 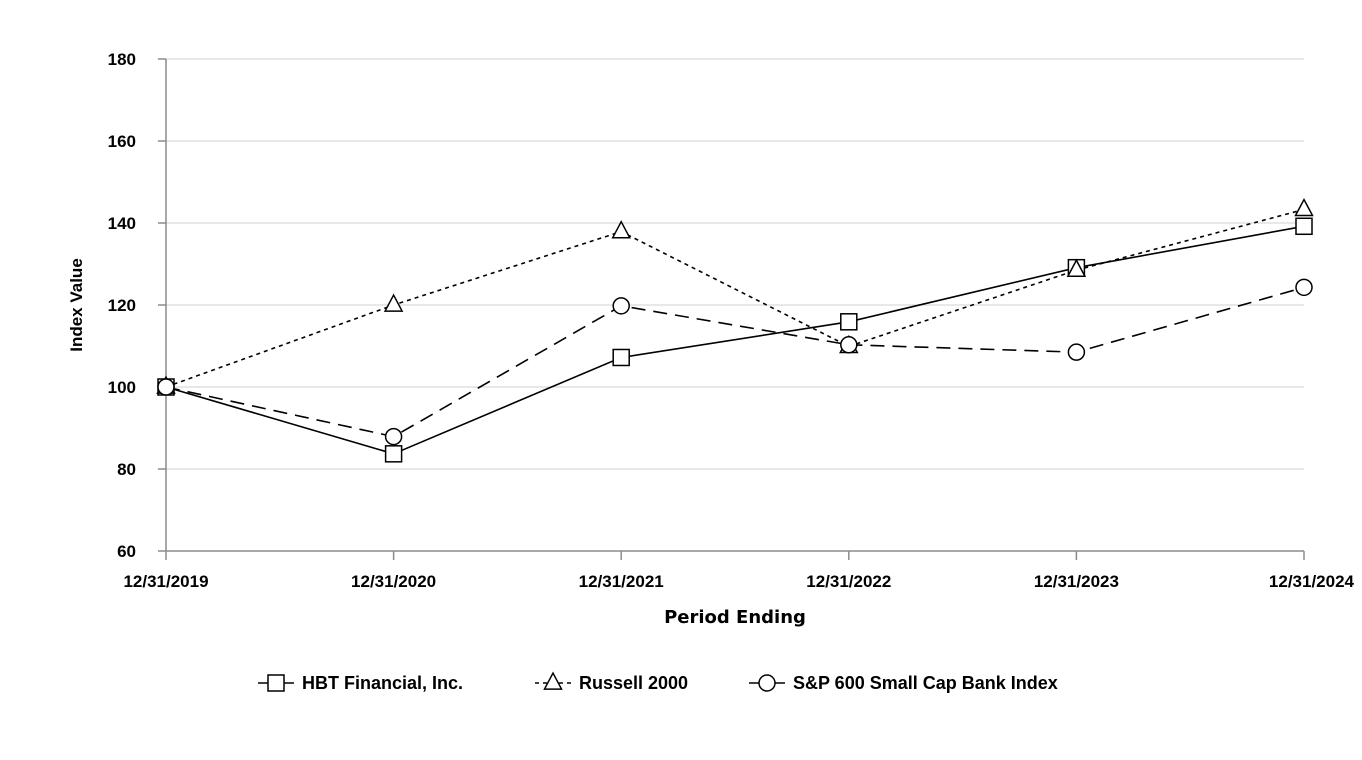 I want to click on y-tick-label: 120, so click(x=122, y=305).